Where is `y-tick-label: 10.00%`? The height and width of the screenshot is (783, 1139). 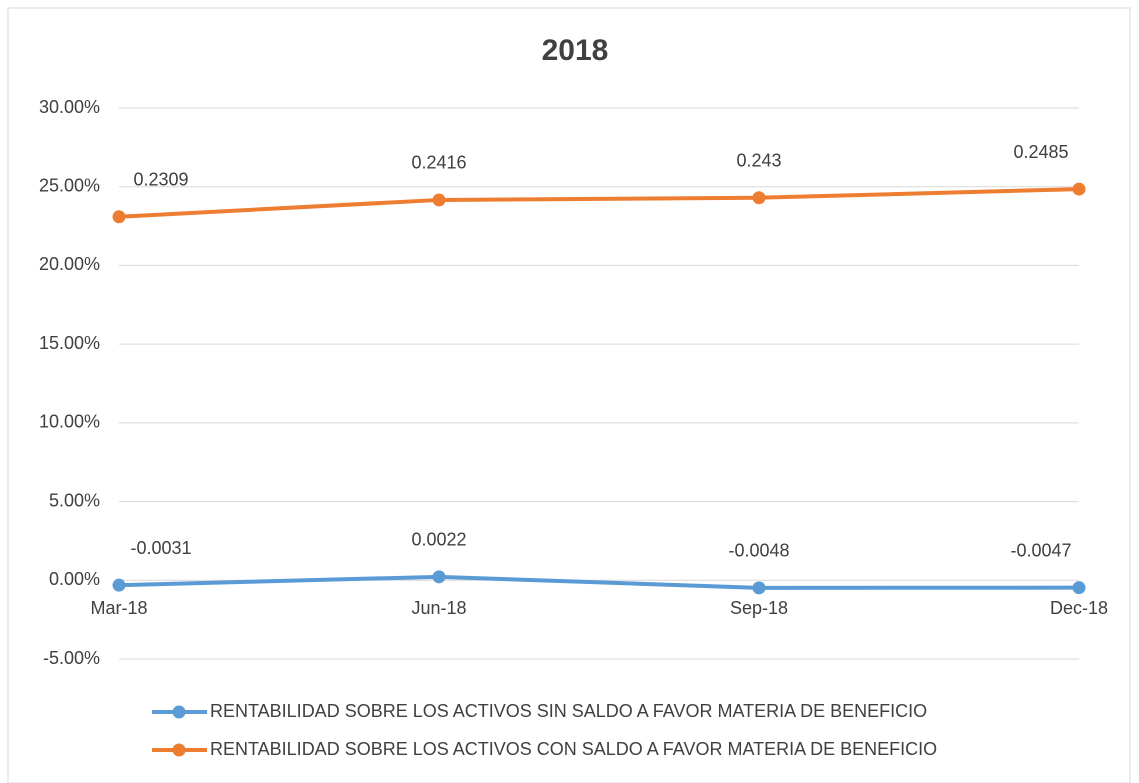
y-tick-label: 10.00% is located at coordinates (69, 422).